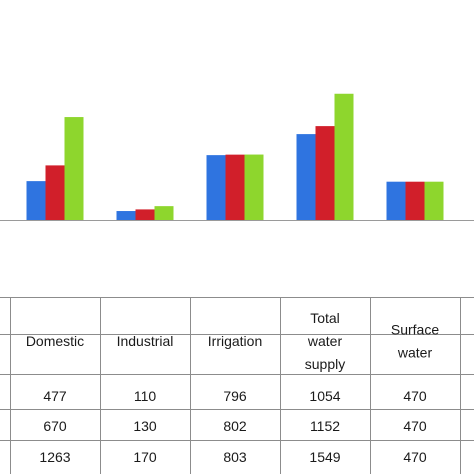  Describe the element at coordinates (55, 426) in the screenshot. I see `value-label-1-0: 670` at that location.